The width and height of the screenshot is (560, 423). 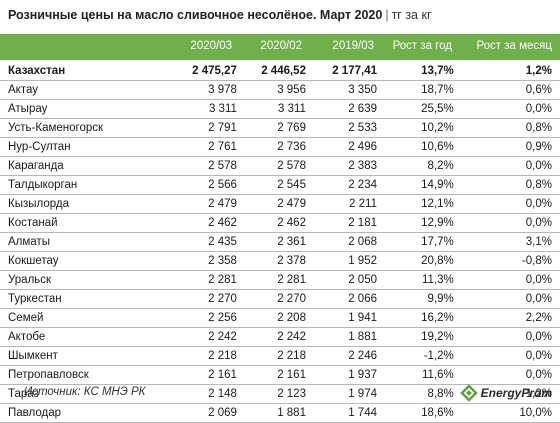 I want to click on city-cell: Шымкент, so click(x=78, y=356).